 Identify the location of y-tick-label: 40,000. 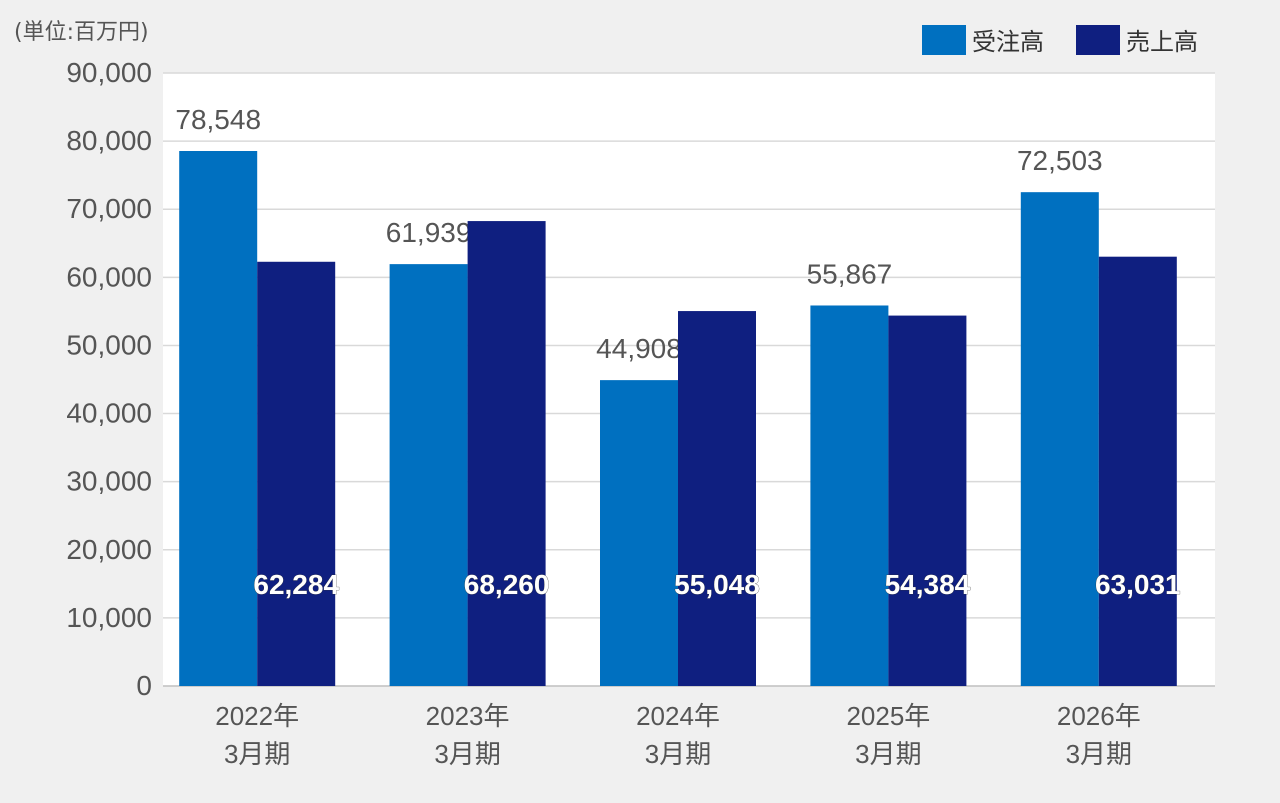
(109, 413).